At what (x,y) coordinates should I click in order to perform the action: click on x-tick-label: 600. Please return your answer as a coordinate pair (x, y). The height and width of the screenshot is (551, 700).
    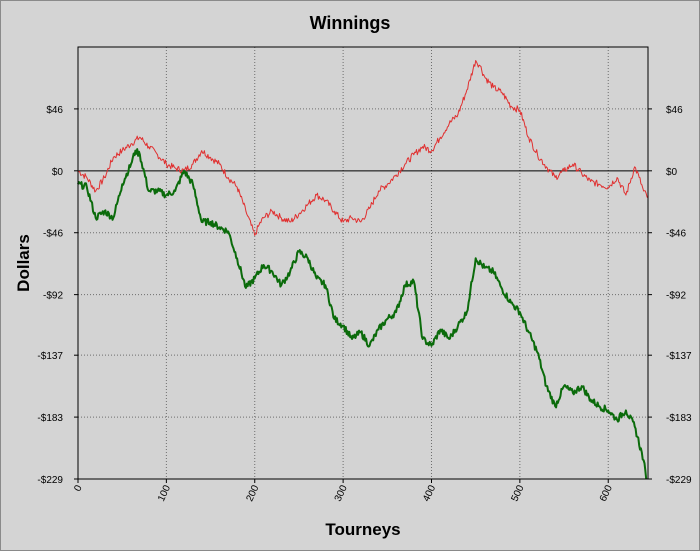
    Looking at the image, I should click on (606, 493).